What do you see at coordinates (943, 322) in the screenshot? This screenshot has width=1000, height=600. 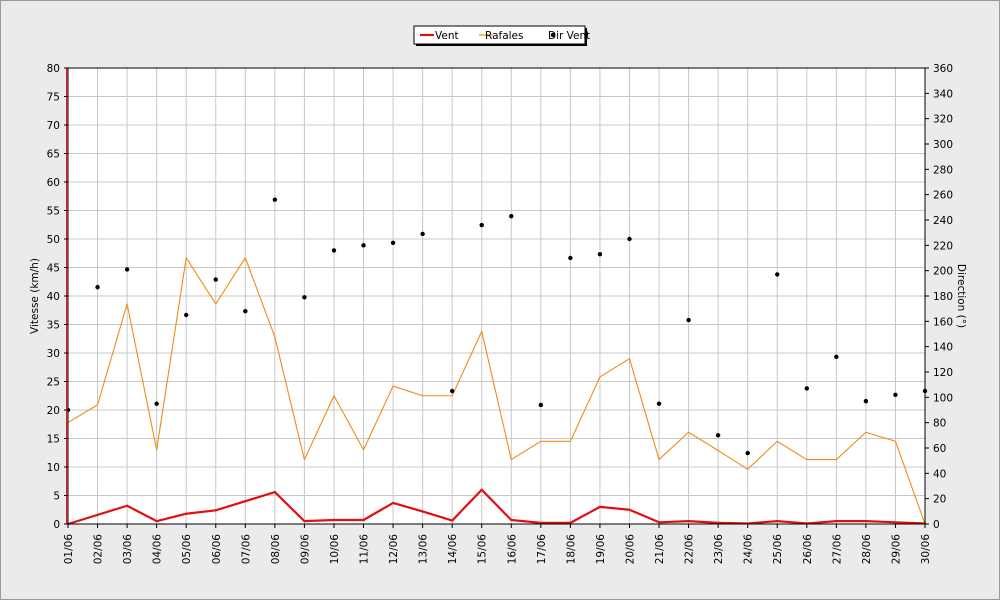 I see `right-tick-label: 160` at bounding box center [943, 322].